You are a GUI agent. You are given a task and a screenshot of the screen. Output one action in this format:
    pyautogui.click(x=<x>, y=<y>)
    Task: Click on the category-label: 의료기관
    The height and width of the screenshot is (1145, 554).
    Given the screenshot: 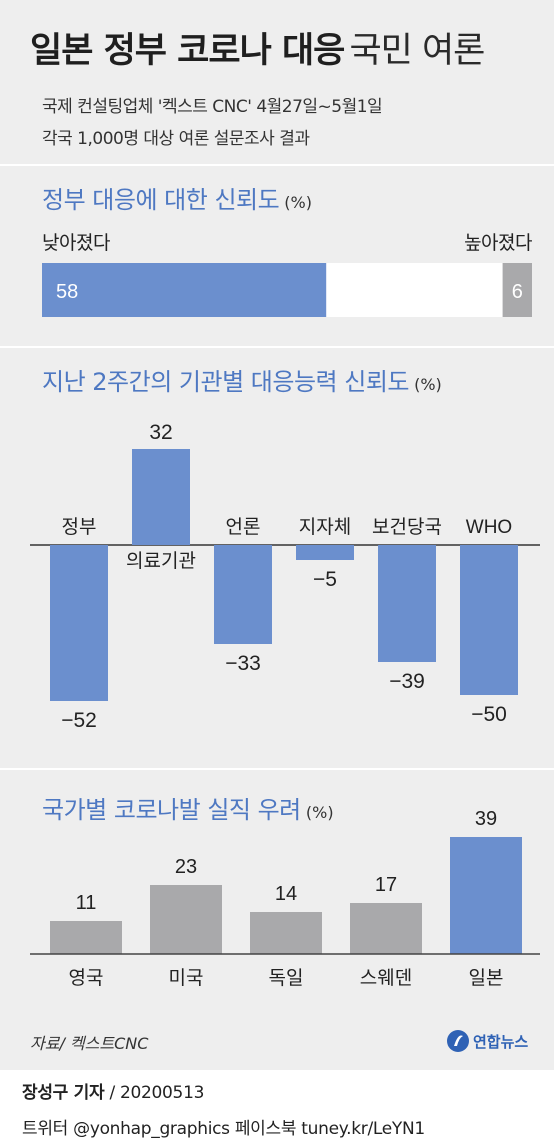 What is the action you would take?
    pyautogui.click(x=161, y=561)
    